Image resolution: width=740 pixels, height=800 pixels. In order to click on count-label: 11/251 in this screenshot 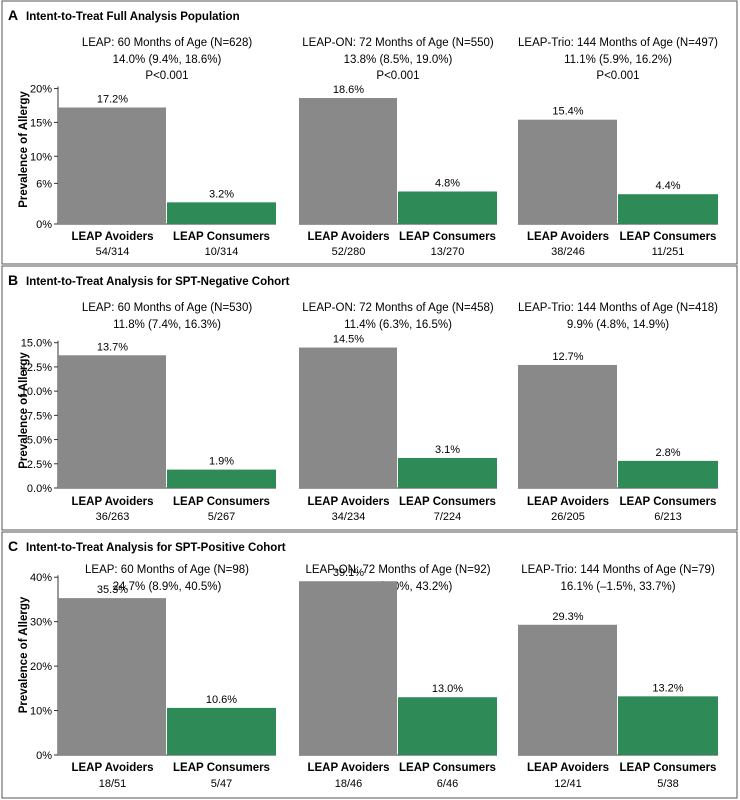, I will do `click(668, 252)`.